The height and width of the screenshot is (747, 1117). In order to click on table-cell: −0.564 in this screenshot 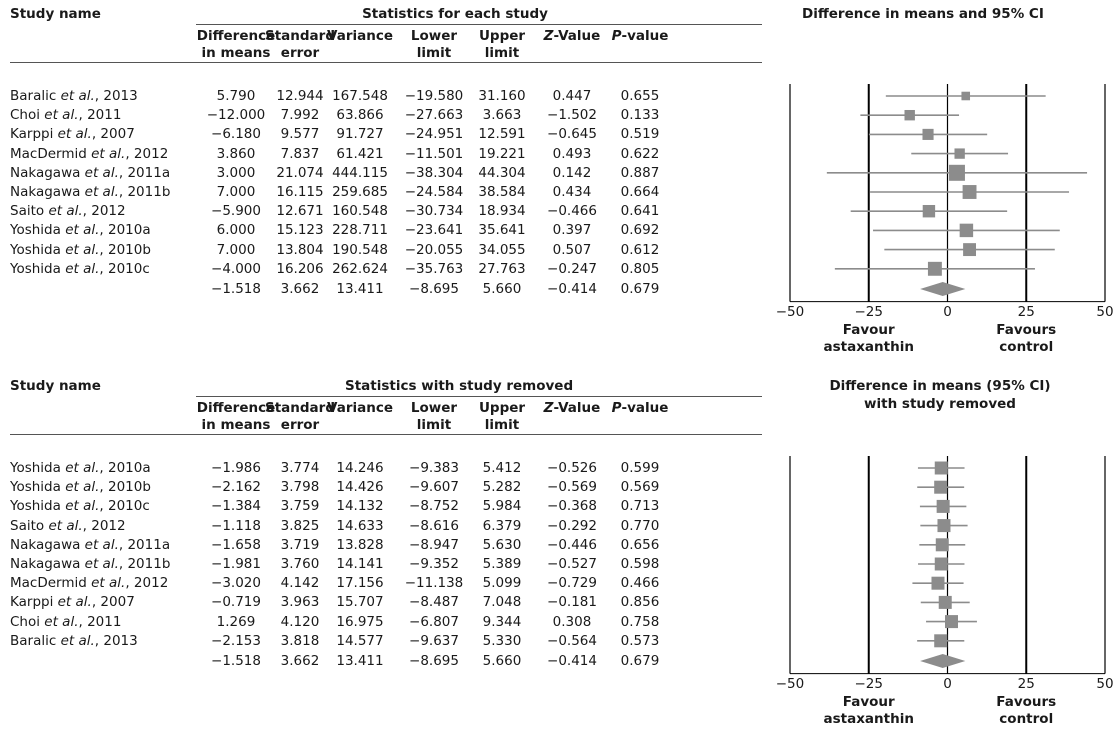, I will do `click(572, 640)`.